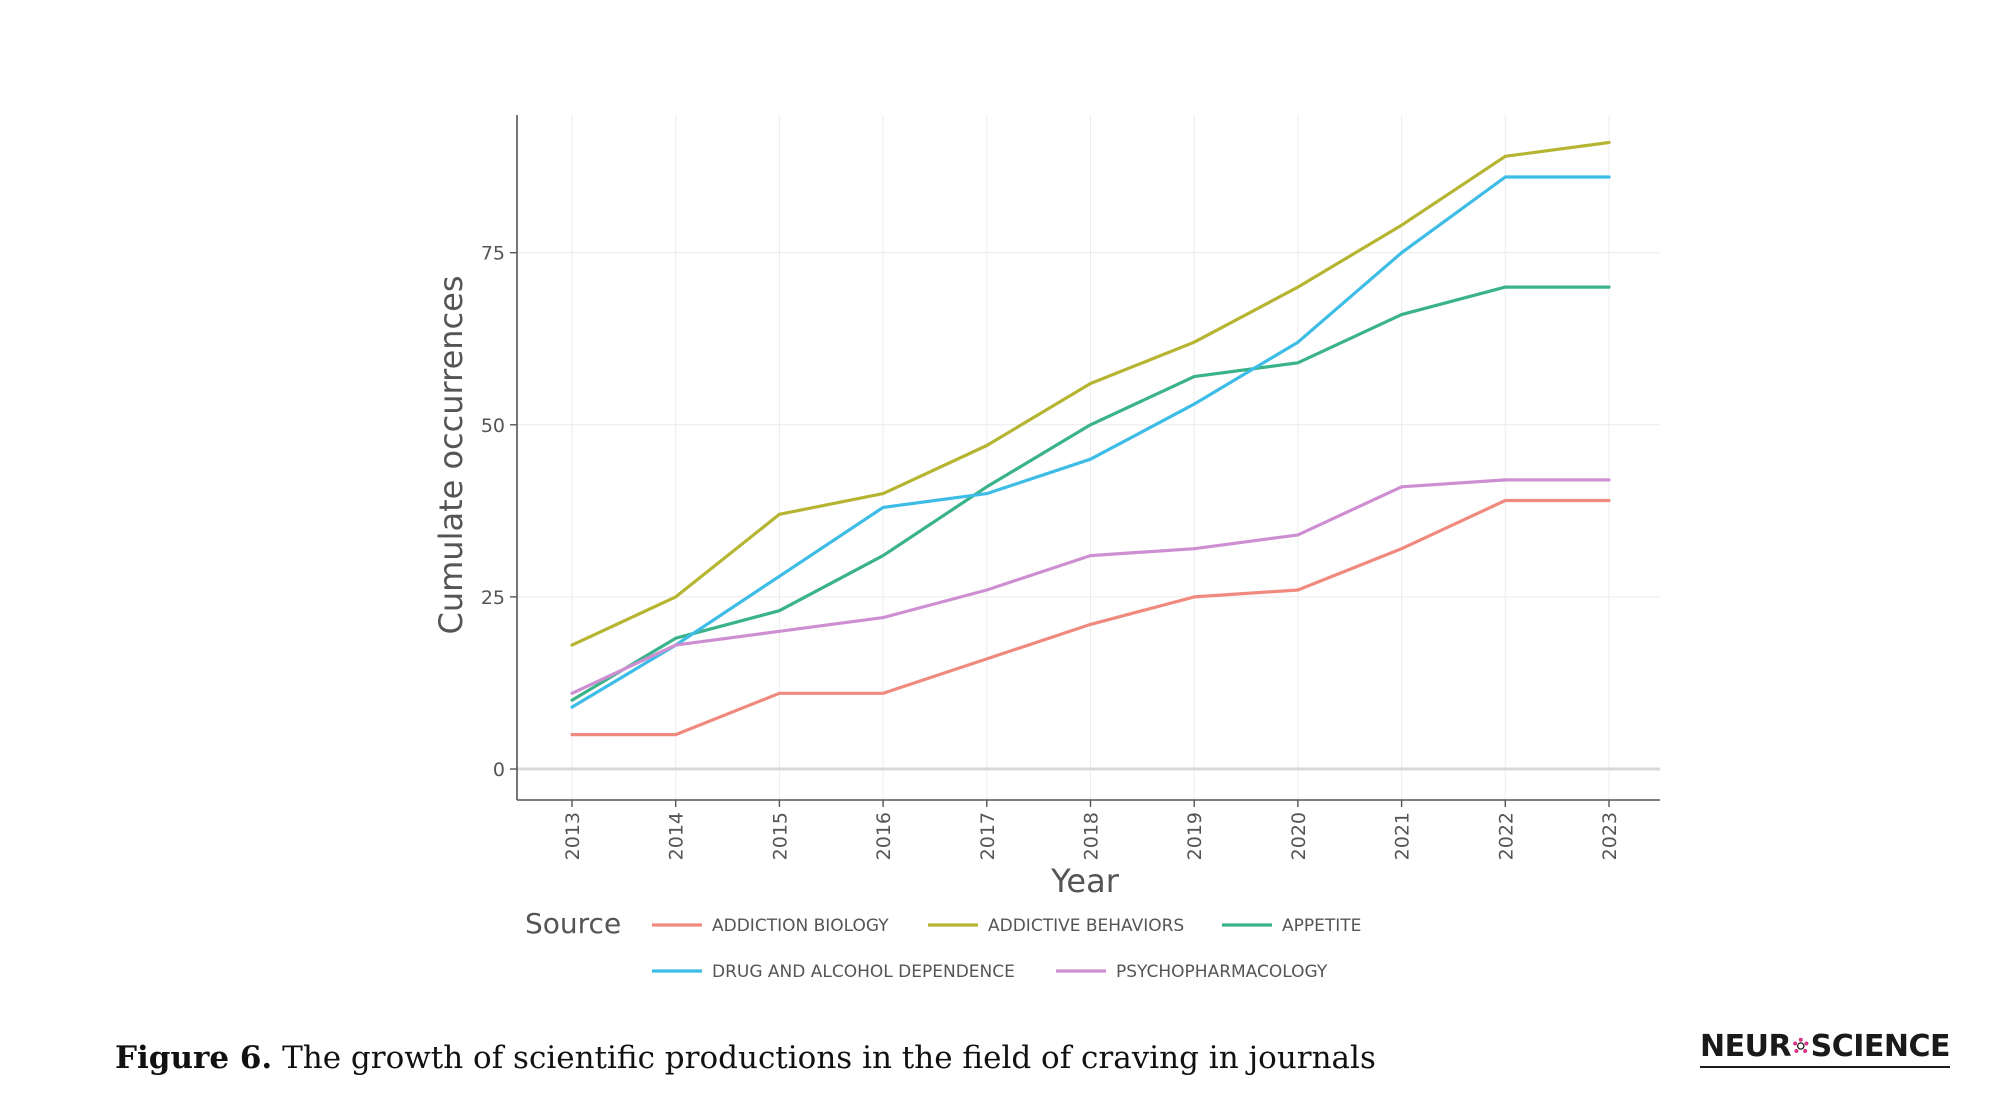 This screenshot has width=2000, height=1097. Describe the element at coordinates (800, 926) in the screenshot. I see `legend-label: ADDICTION BIOLOGY` at that location.